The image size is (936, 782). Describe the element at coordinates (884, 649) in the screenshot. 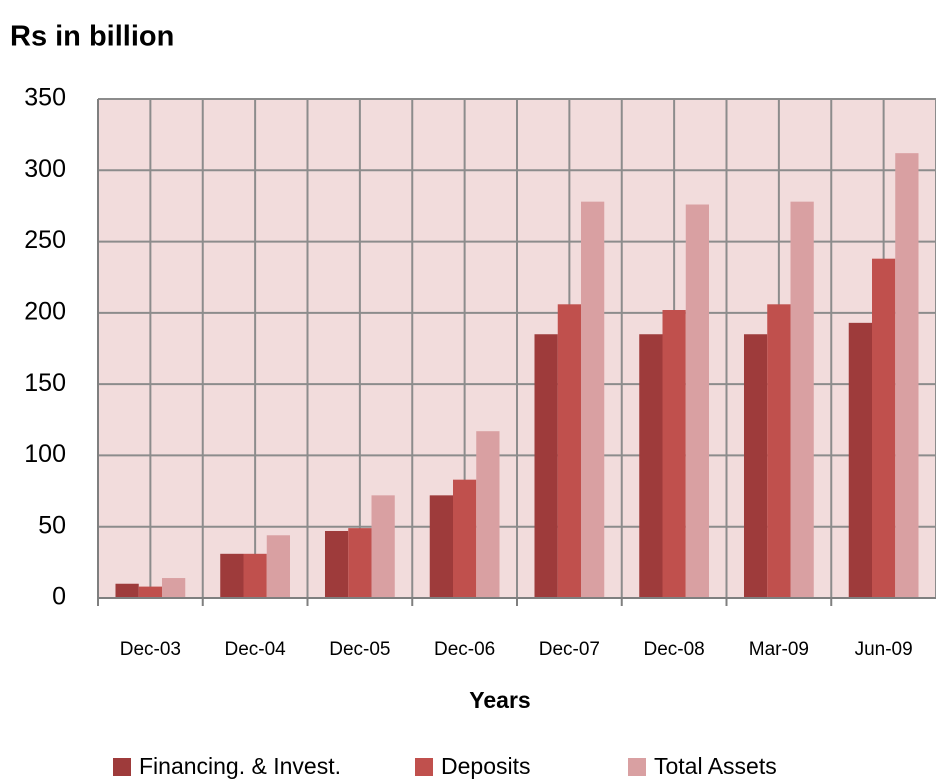

I see `x-tick-label: Jun-09` at that location.